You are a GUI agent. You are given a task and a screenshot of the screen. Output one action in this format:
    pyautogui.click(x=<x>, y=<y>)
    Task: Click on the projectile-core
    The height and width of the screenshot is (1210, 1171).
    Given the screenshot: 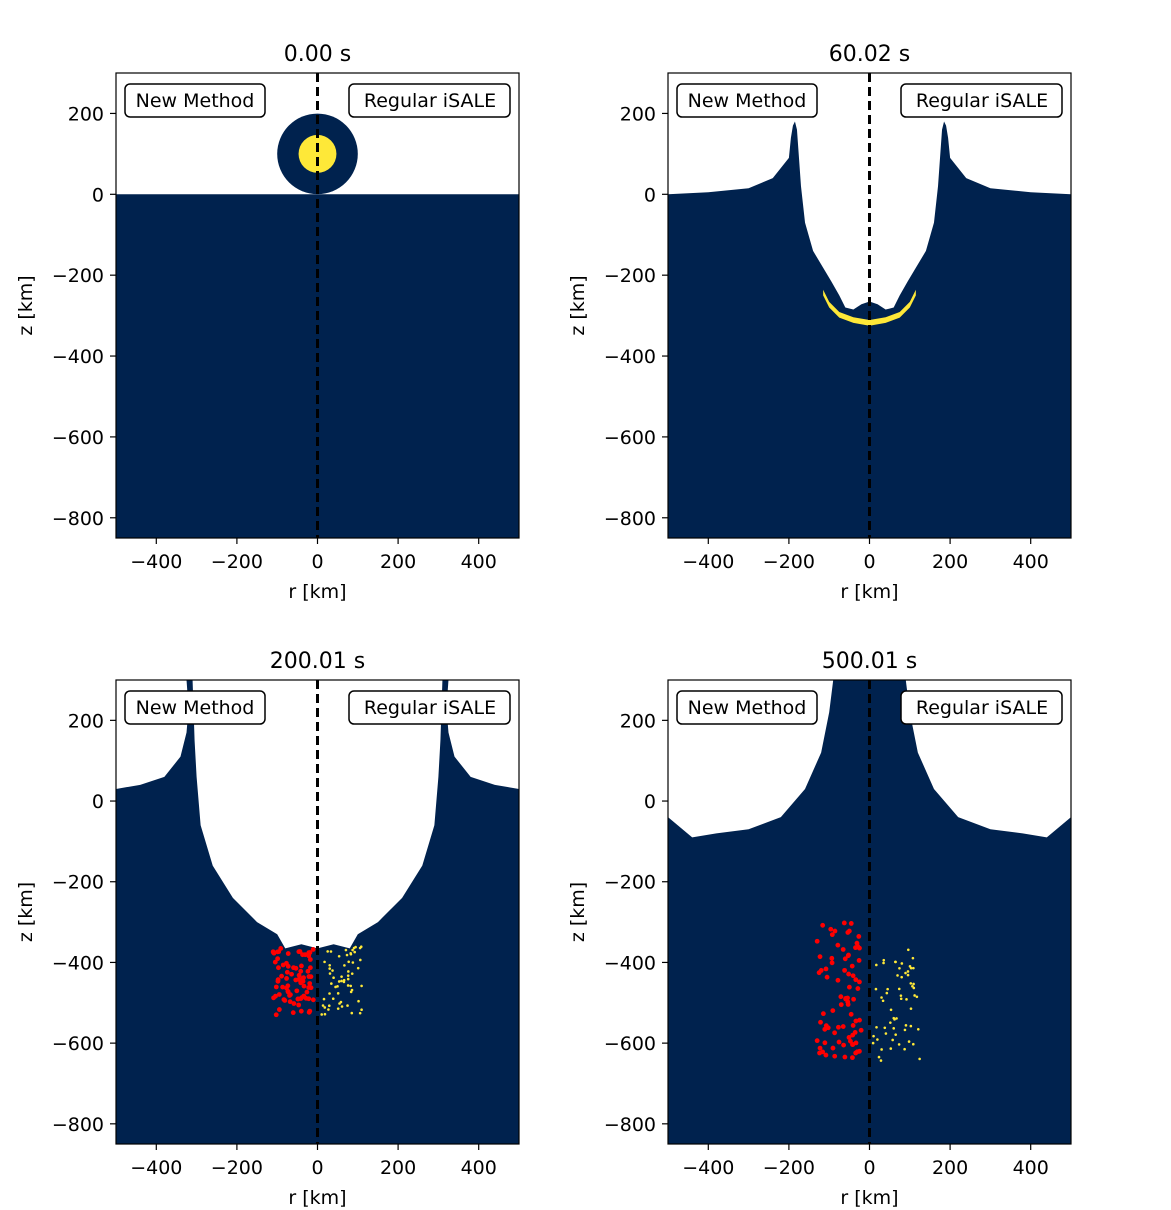 What is the action you would take?
    pyautogui.click(x=317, y=153)
    